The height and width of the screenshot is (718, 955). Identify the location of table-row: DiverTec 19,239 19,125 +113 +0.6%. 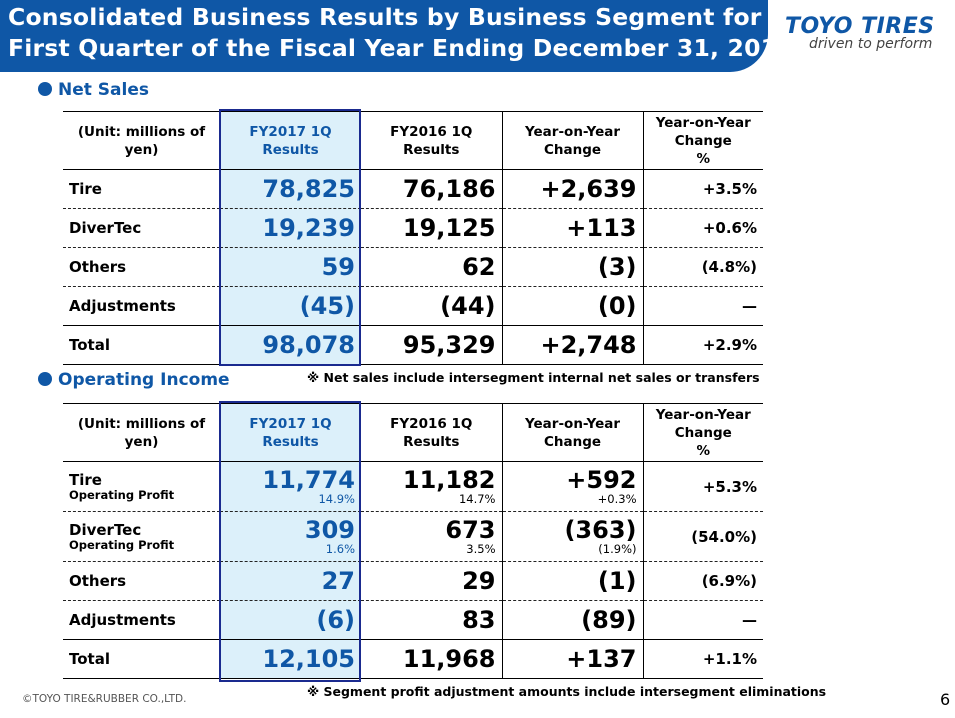
(413, 228).